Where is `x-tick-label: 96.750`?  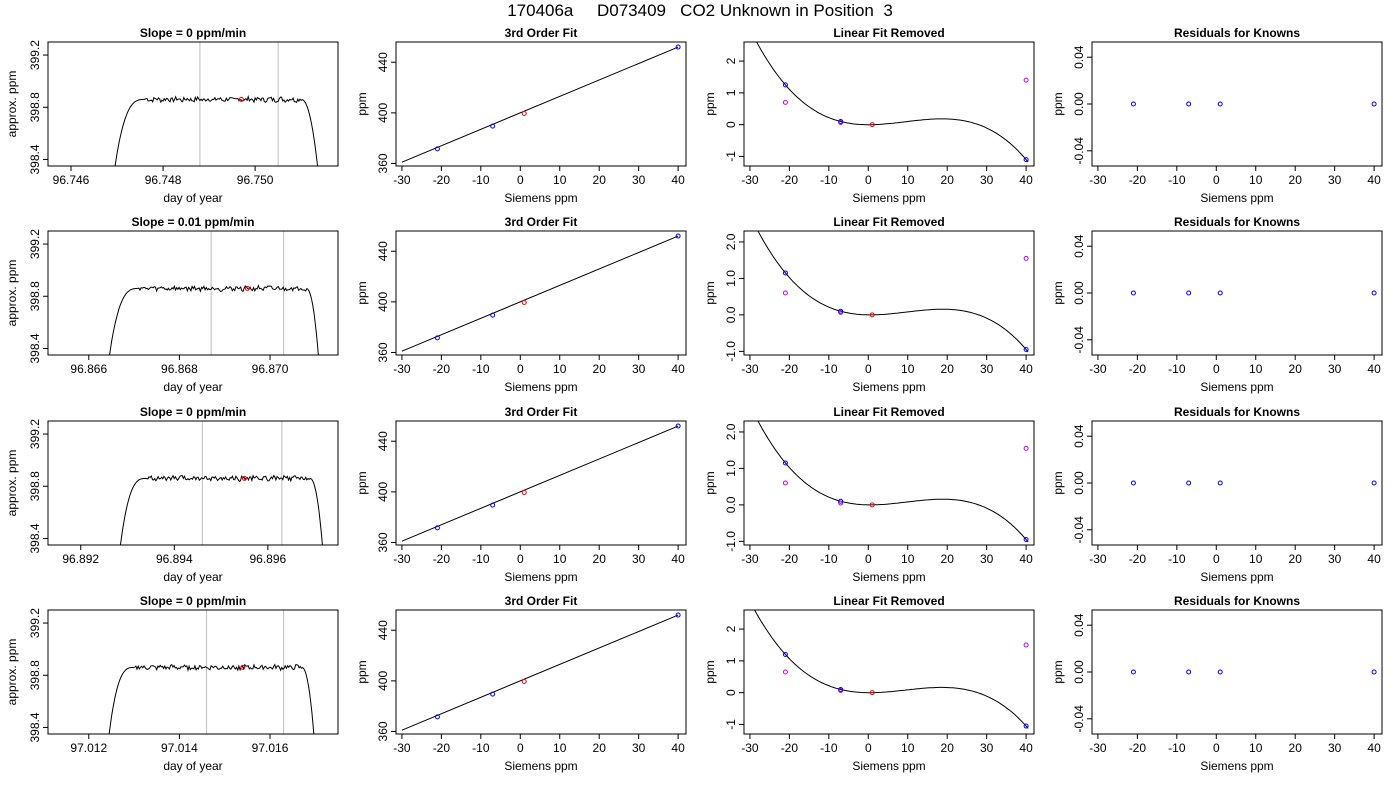 x-tick-label: 96.750 is located at coordinates (255, 180).